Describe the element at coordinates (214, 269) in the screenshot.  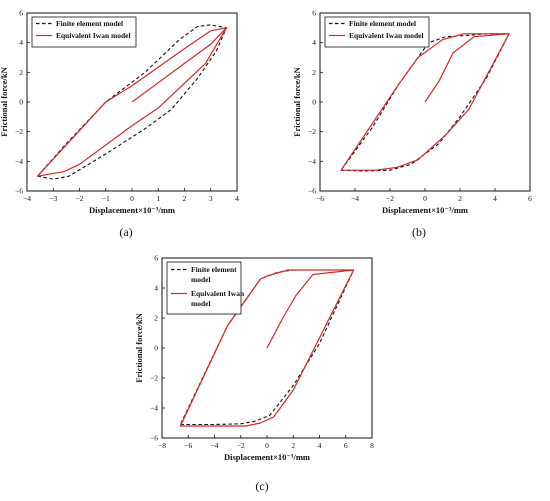
I see `legend-label: Finite element` at that location.